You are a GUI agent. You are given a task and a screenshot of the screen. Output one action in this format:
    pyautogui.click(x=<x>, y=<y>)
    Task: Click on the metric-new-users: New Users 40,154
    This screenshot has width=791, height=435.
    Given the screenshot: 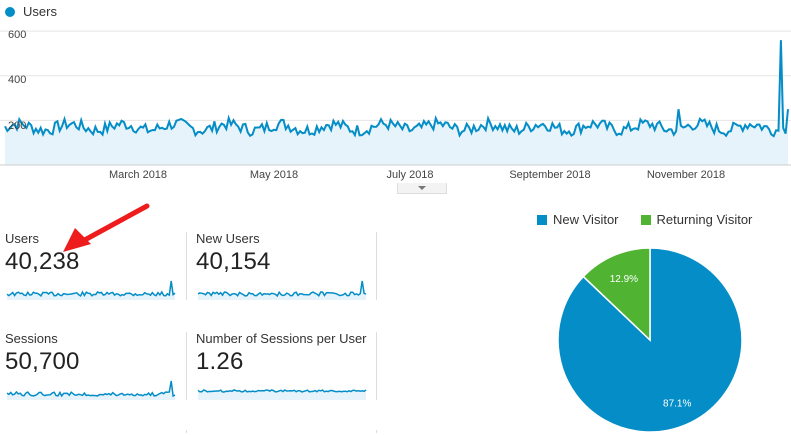 What is the action you would take?
    pyautogui.click(x=282, y=265)
    